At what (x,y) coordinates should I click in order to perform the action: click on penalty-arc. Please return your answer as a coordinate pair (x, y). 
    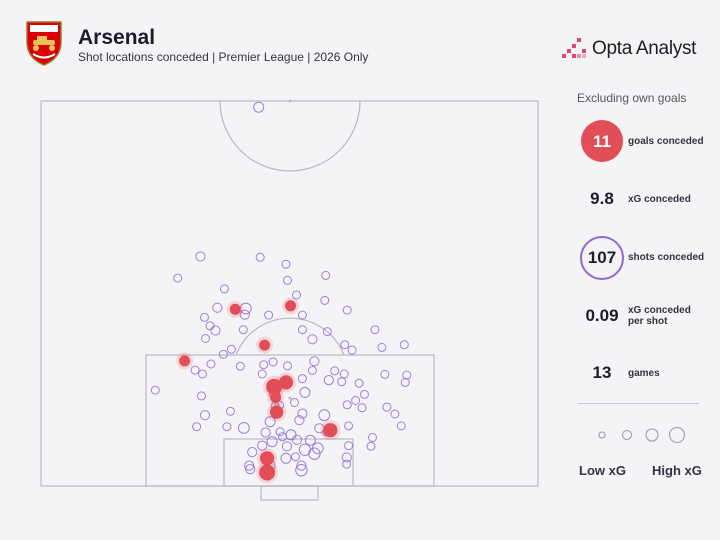
    Looking at the image, I should click on (290, 336).